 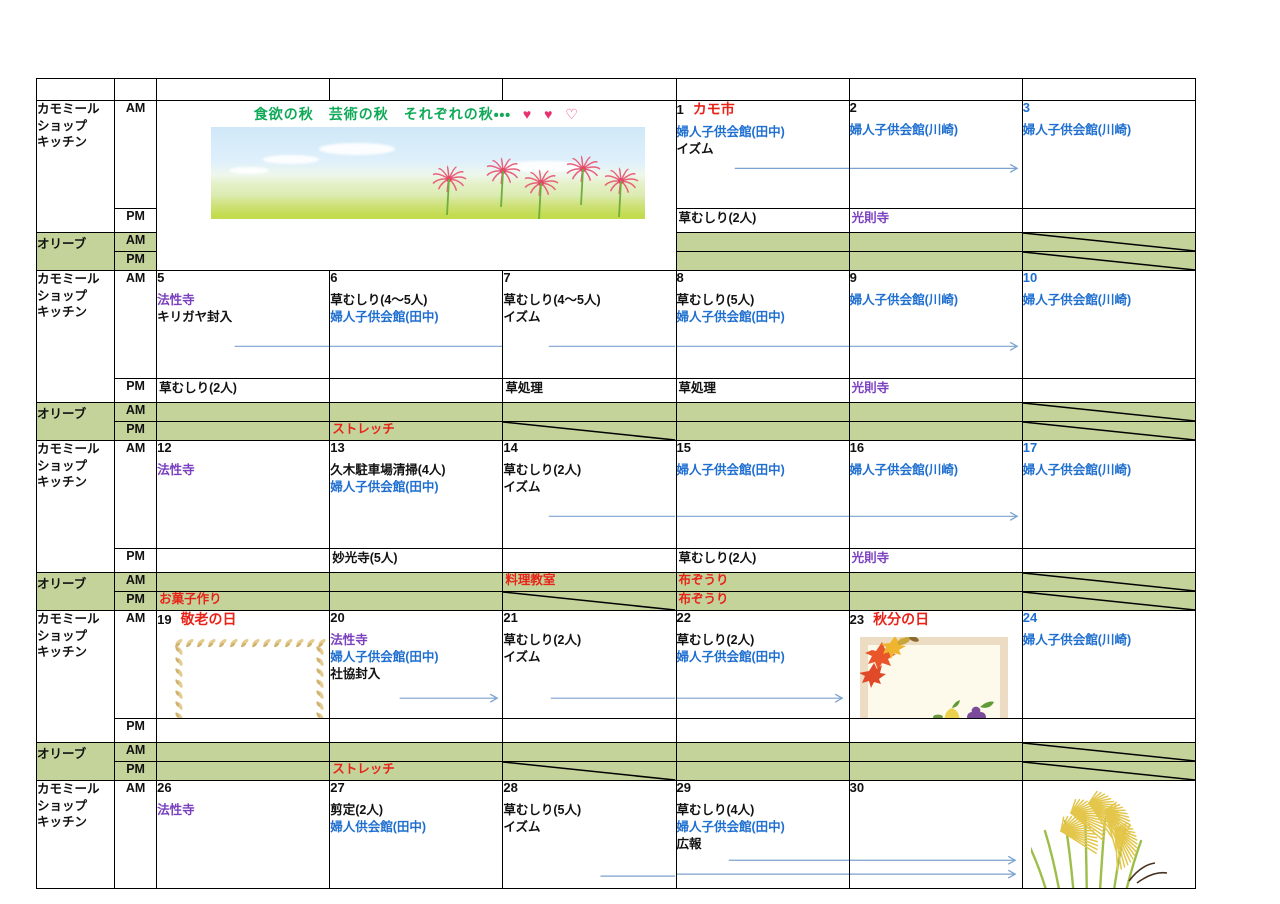 I want to click on row-label-line-3: キッチン, so click(x=62, y=822).